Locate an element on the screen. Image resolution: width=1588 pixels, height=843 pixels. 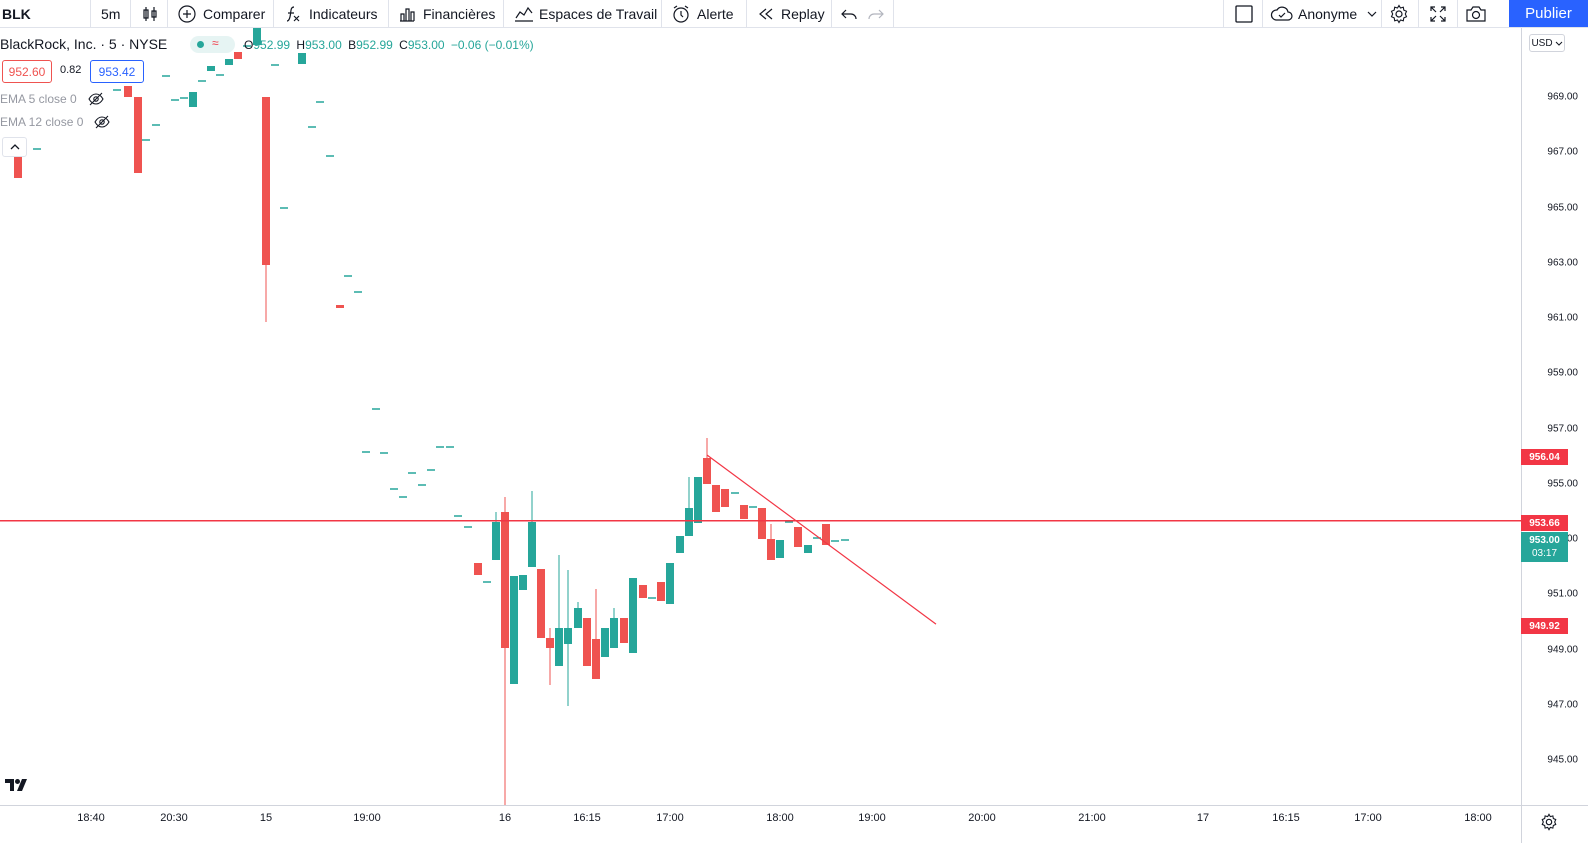
collapse-legend-button is located at coordinates (14, 147).